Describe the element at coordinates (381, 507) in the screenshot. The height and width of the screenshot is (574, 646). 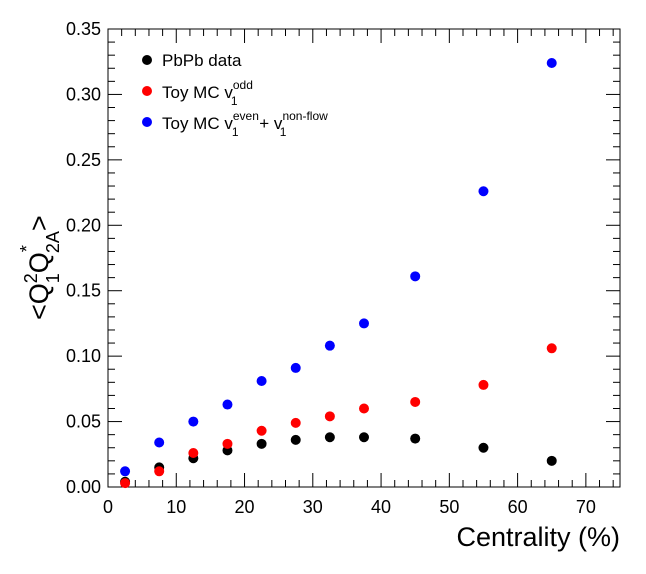
I see `x-tick-label: 40` at that location.